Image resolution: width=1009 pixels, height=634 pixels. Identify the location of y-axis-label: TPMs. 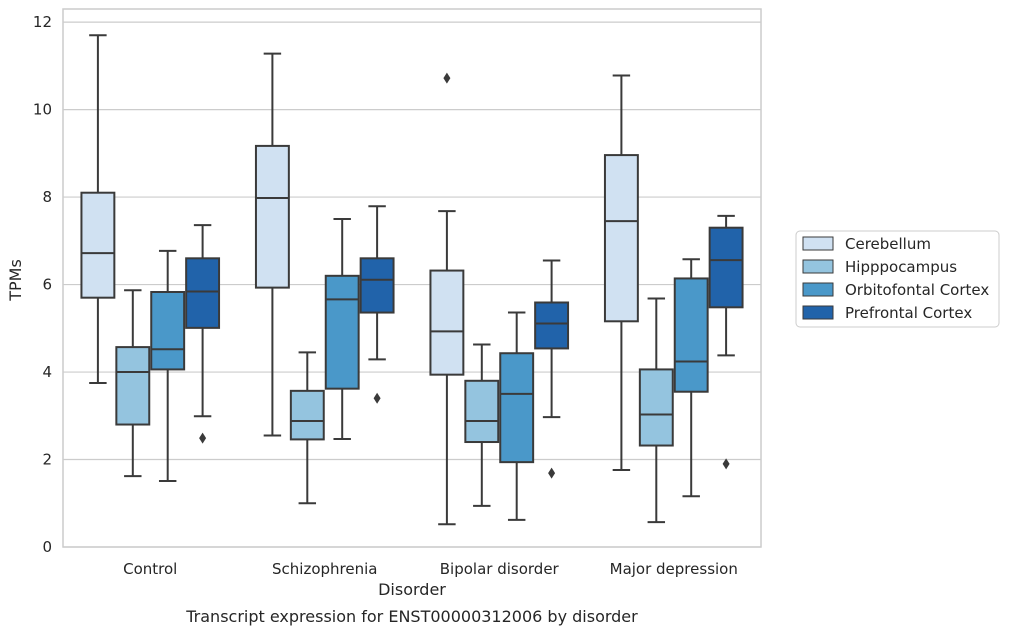
(15, 280).